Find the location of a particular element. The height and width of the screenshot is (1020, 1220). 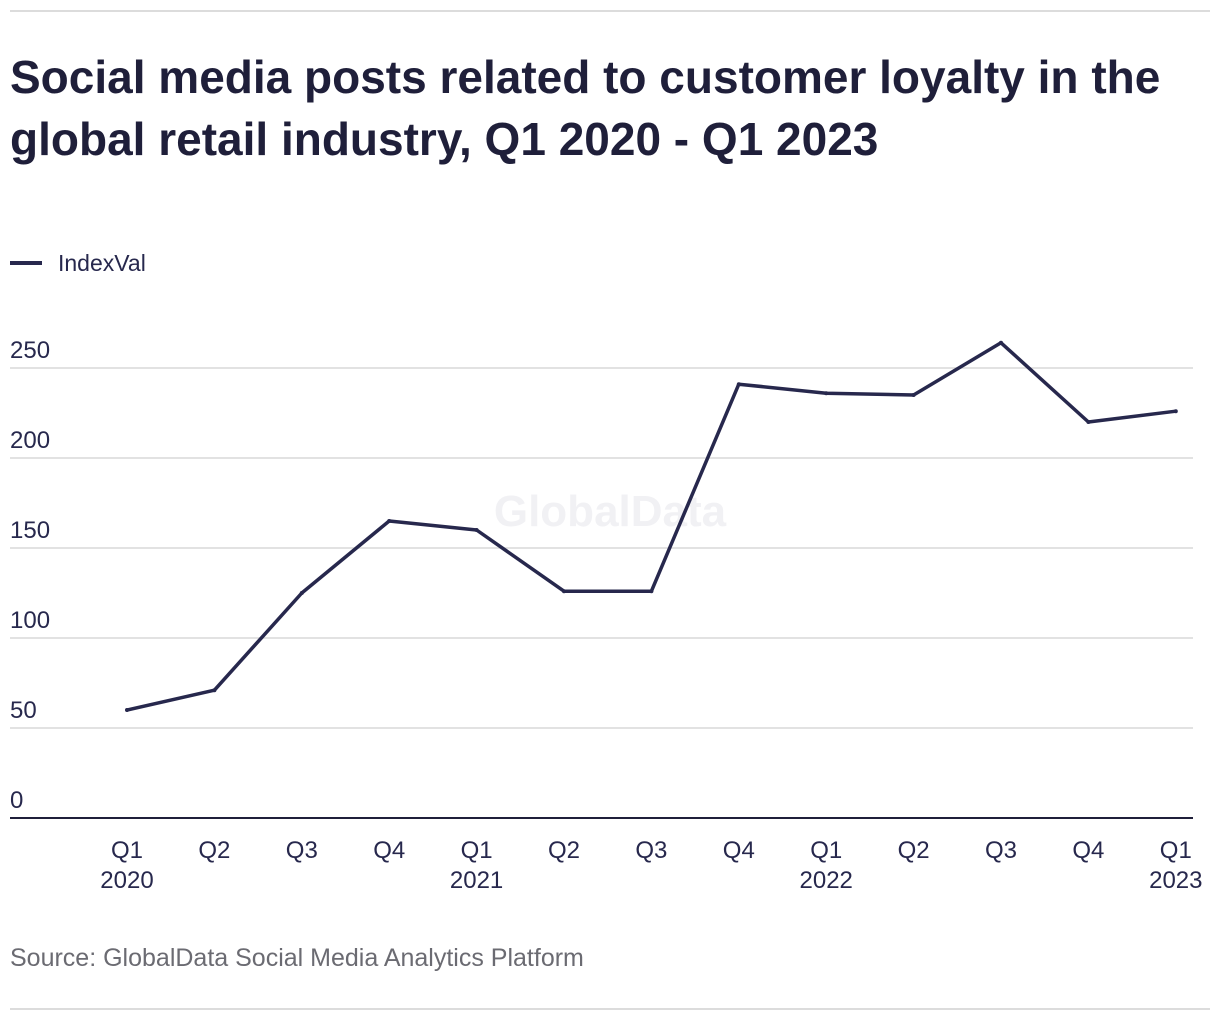

legend: IndexVal is located at coordinates (78, 263).